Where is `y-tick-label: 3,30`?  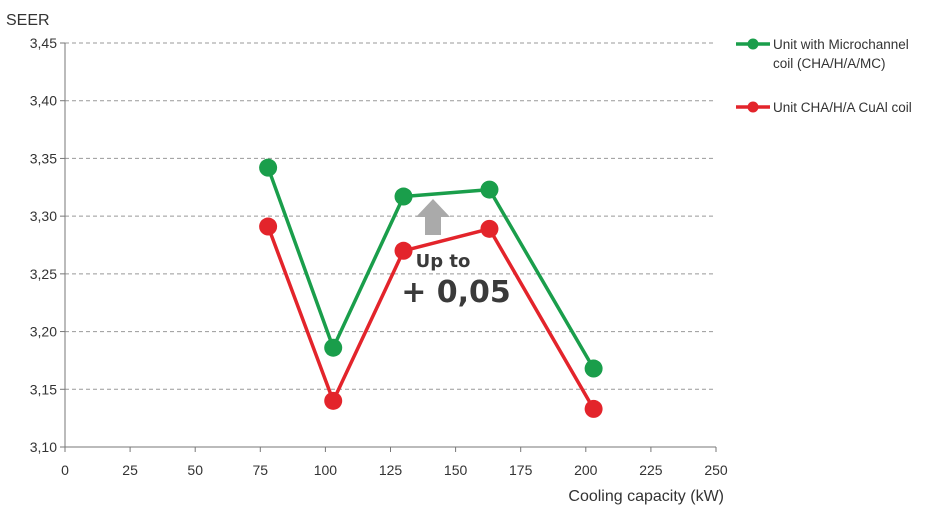 y-tick-label: 3,30 is located at coordinates (43, 216).